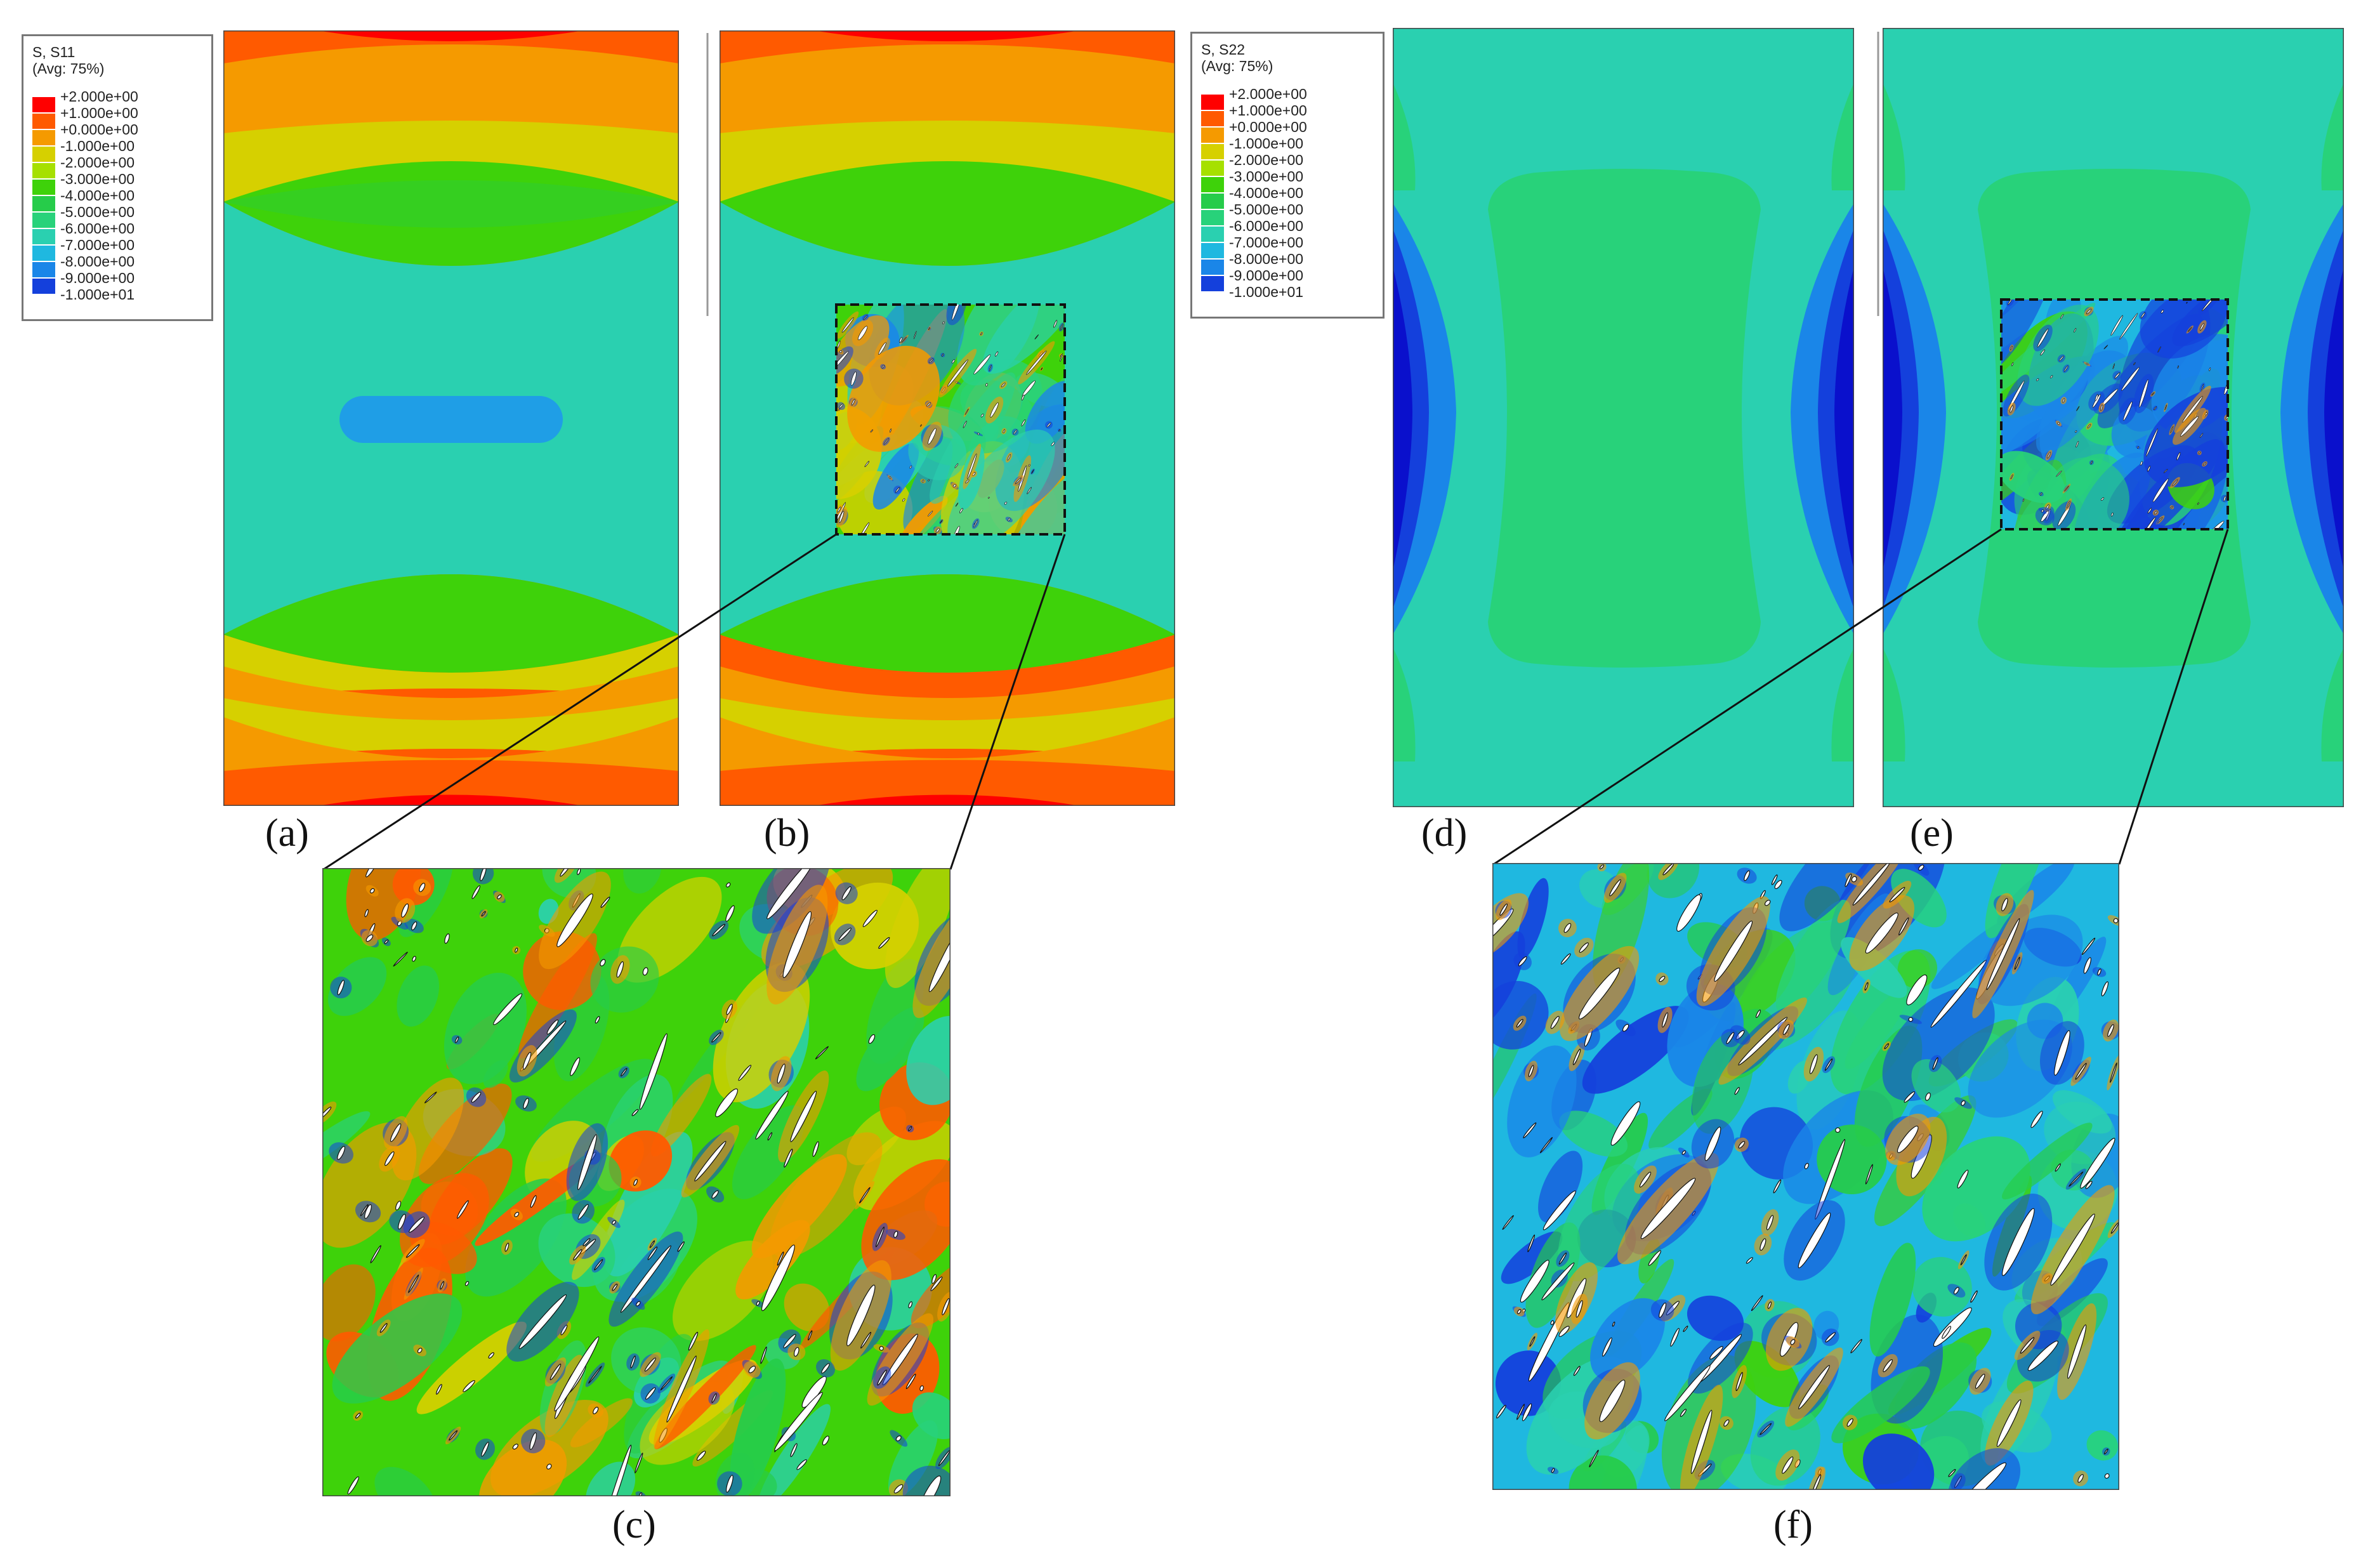  I want to click on caption-d: (d), so click(1444, 834).